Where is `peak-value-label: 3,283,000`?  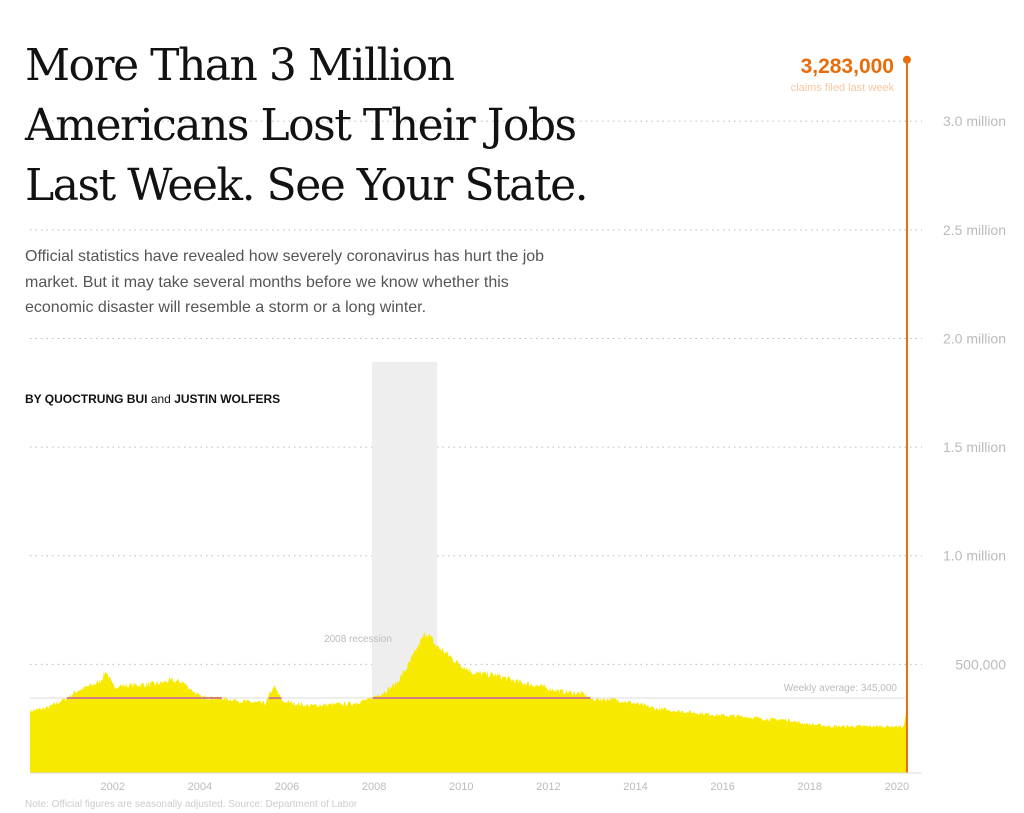 peak-value-label: 3,283,000 is located at coordinates (847, 66).